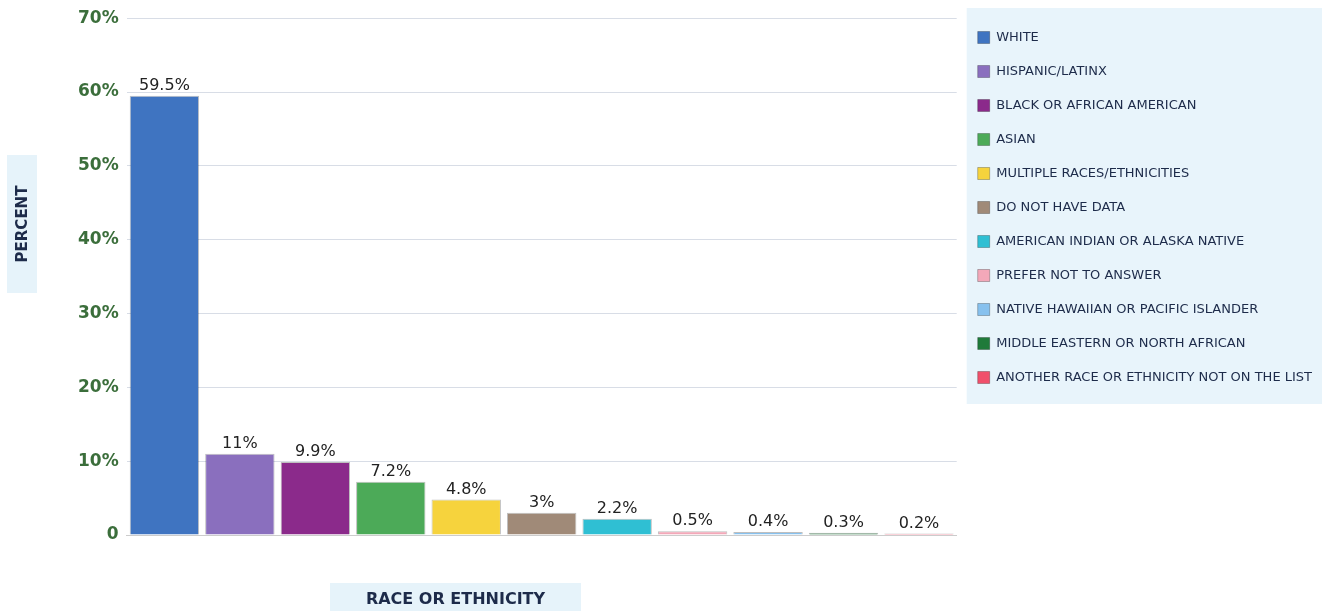  Describe the element at coordinates (112, 533) in the screenshot. I see `y-tick-label: 0` at that location.